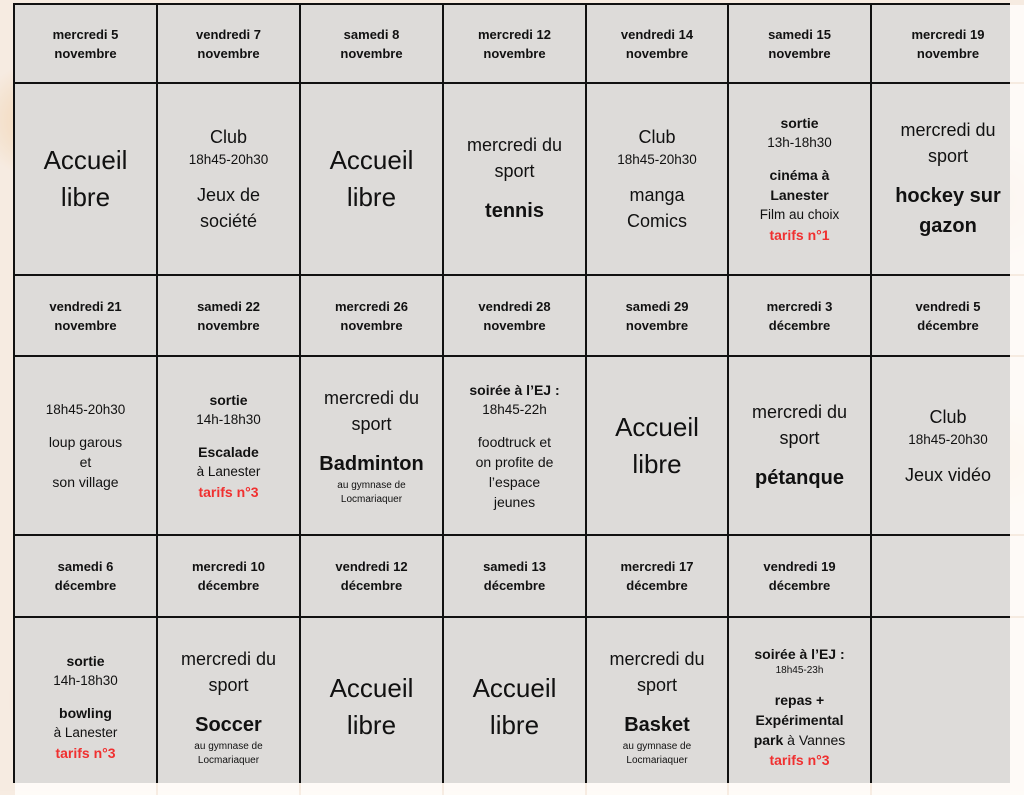 The height and width of the screenshot is (795, 1024). Describe the element at coordinates (85, 441) in the screenshot. I see `activity-text: loup garous` at that location.